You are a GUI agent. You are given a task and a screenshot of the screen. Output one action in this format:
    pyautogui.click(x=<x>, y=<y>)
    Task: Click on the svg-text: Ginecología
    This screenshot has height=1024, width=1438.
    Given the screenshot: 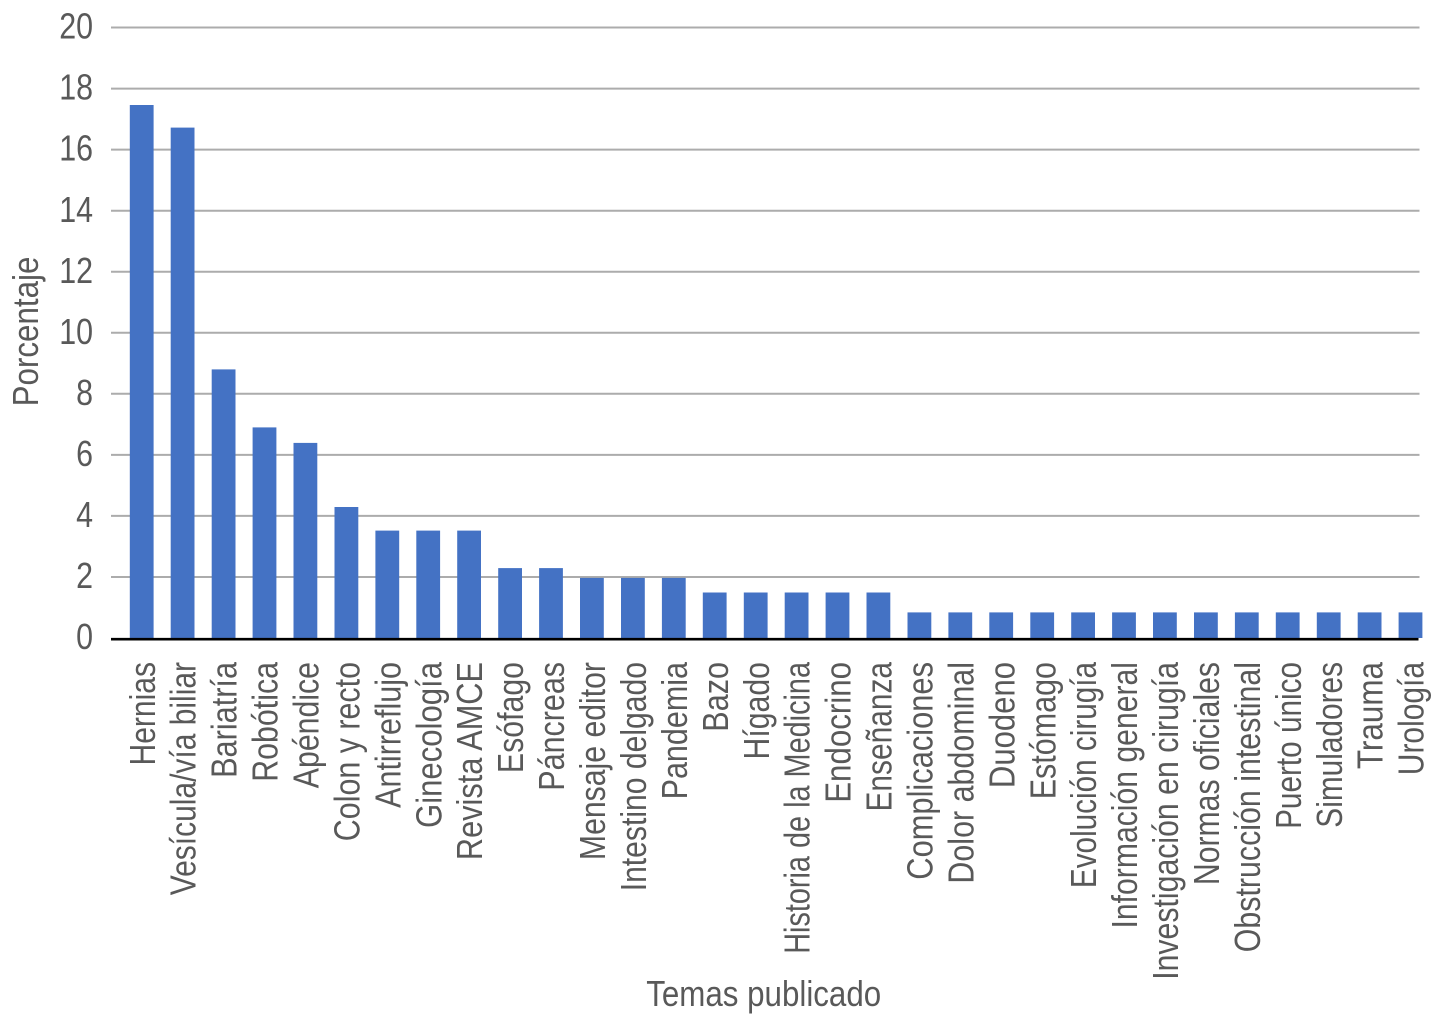 What is the action you would take?
    pyautogui.click(x=428, y=744)
    